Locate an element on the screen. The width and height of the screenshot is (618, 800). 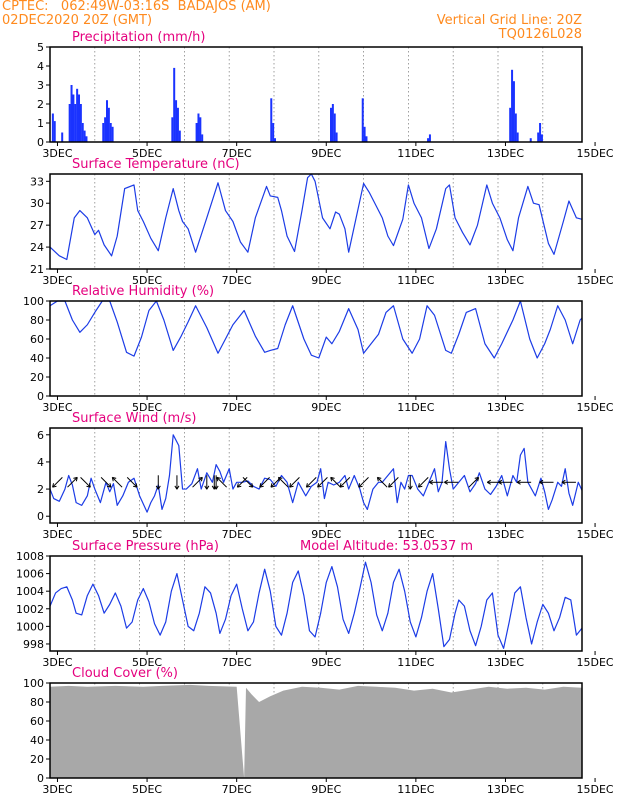
y-tick-label: 40 is located at coordinates (37, 740).